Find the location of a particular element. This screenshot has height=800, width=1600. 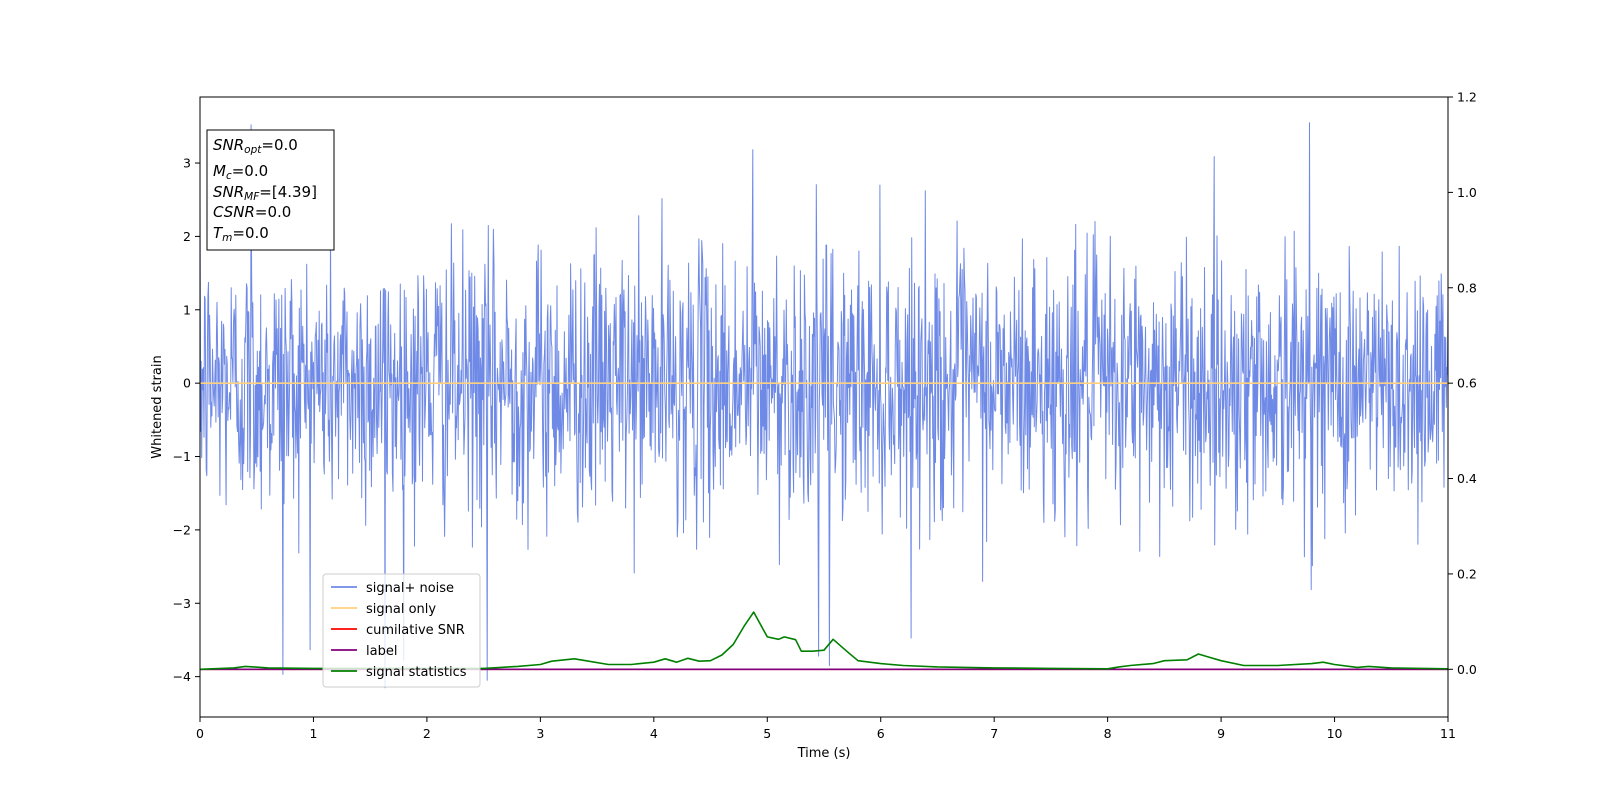

x-tick-label: 5 is located at coordinates (767, 733).